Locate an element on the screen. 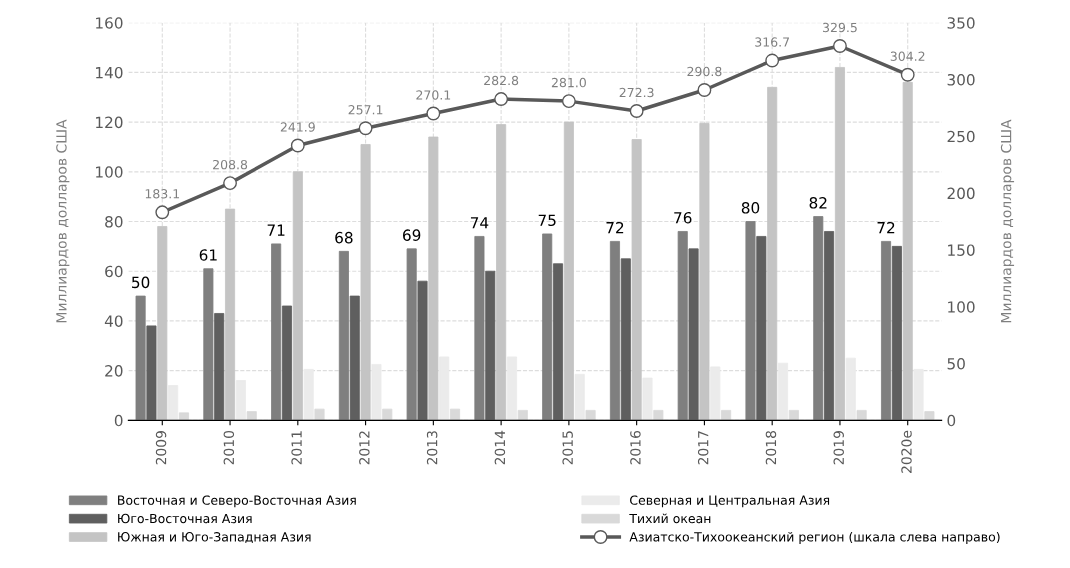  legend-label: Северная и Центральная Азия is located at coordinates (730, 501).